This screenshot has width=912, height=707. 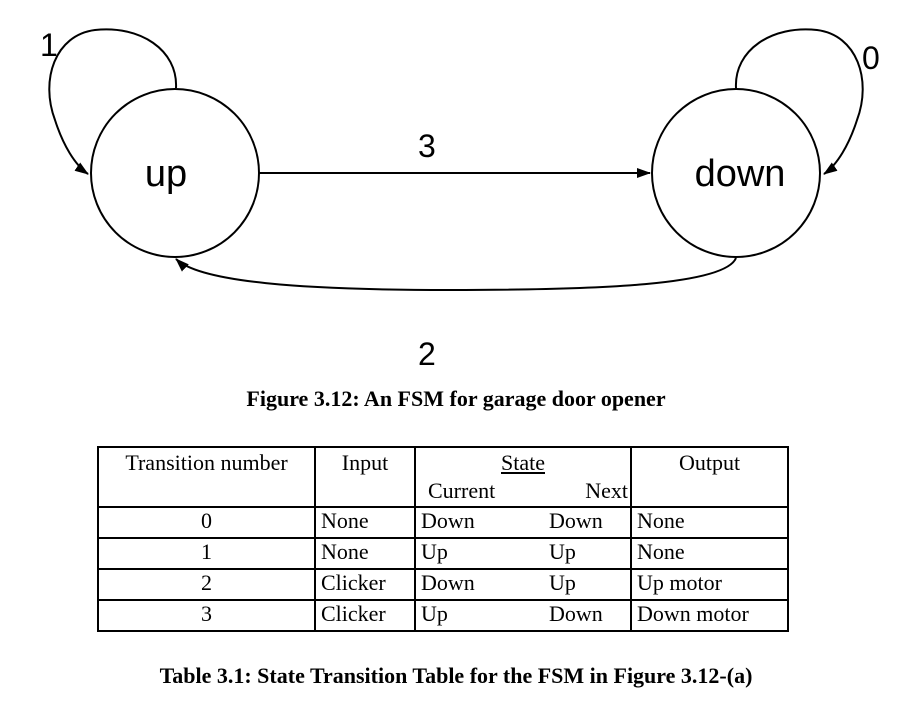 What do you see at coordinates (113, 101) in the screenshot?
I see `self-loop-up-arrow` at bounding box center [113, 101].